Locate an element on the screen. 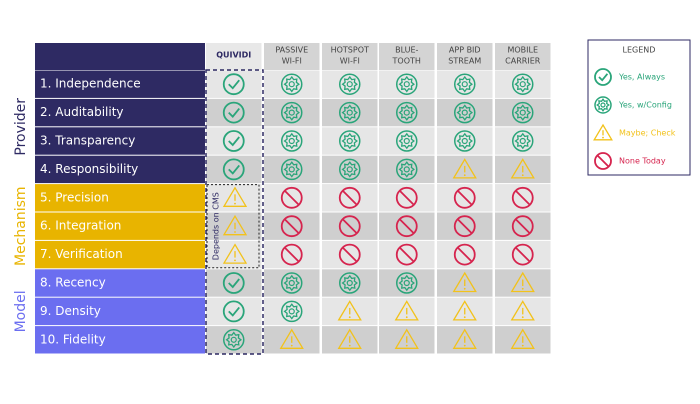 The width and height of the screenshot is (700, 404). row-label: 3. Transparency is located at coordinates (87, 141).